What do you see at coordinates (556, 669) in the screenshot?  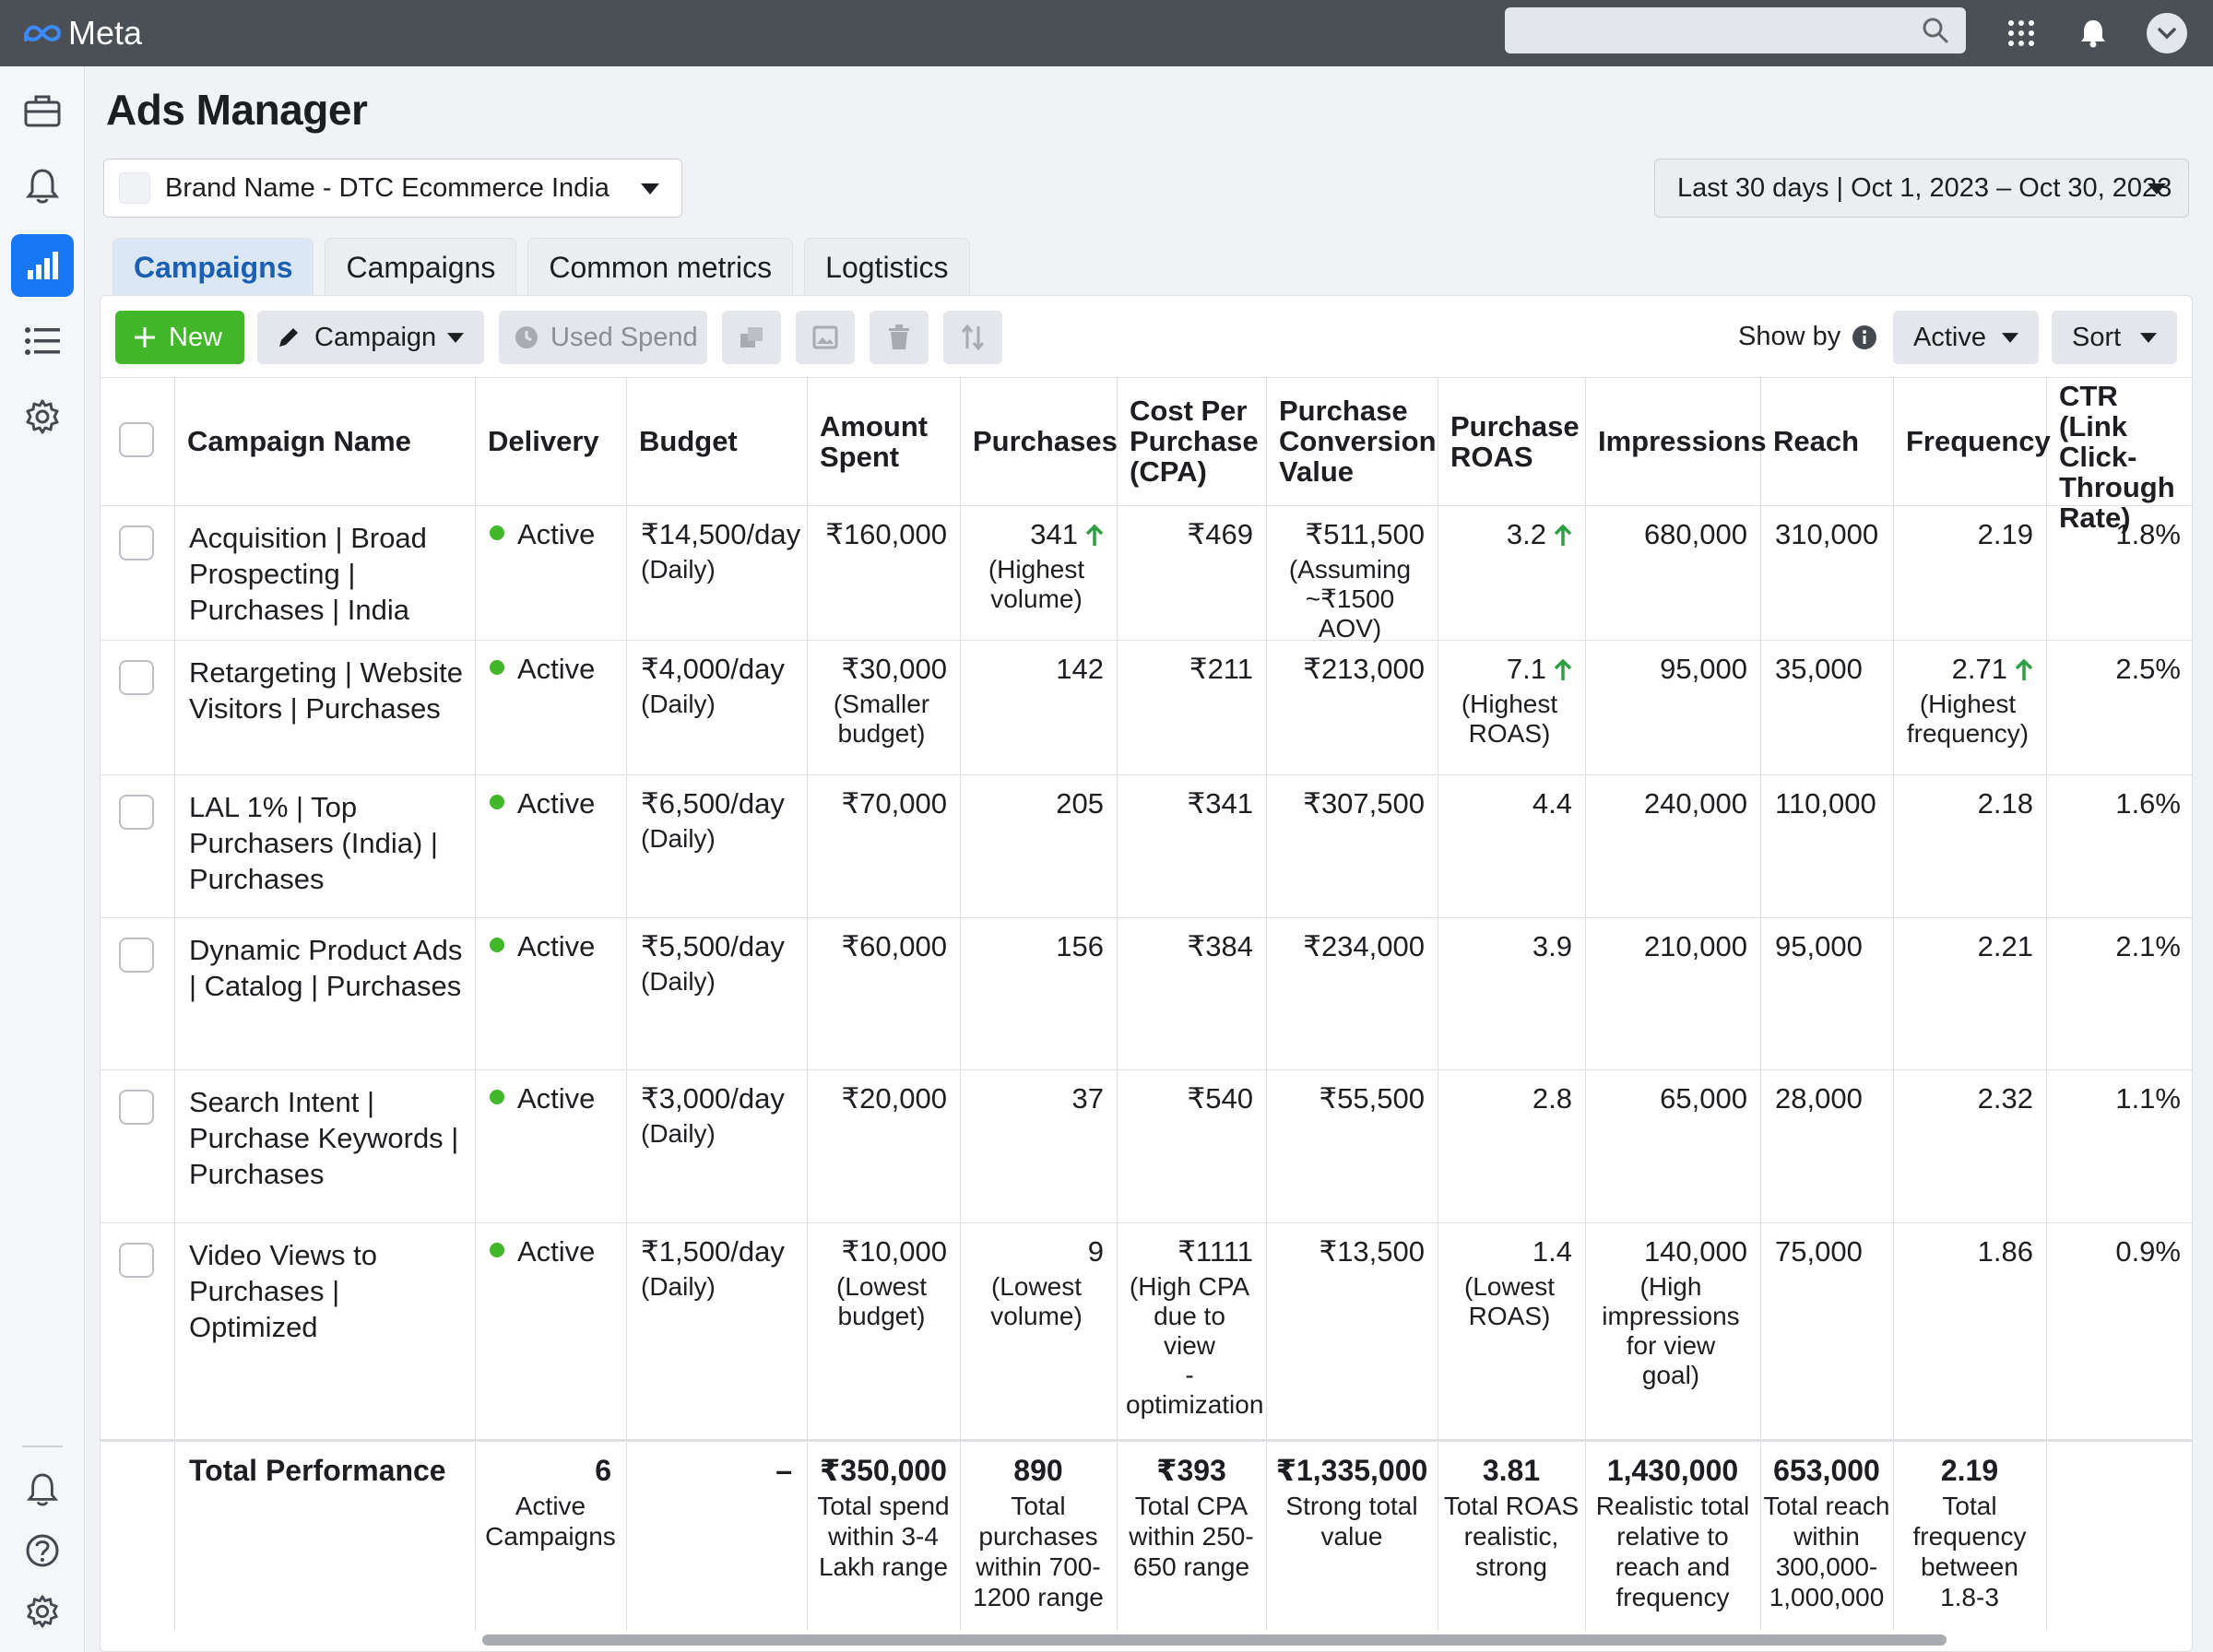 I see `delivery-text: Active` at bounding box center [556, 669].